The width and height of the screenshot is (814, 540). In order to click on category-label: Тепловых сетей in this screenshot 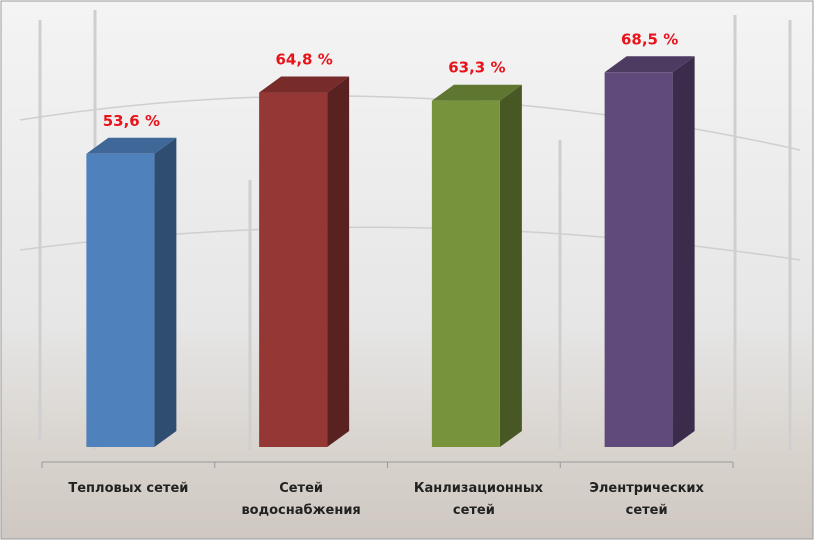, I will do `click(128, 488)`.